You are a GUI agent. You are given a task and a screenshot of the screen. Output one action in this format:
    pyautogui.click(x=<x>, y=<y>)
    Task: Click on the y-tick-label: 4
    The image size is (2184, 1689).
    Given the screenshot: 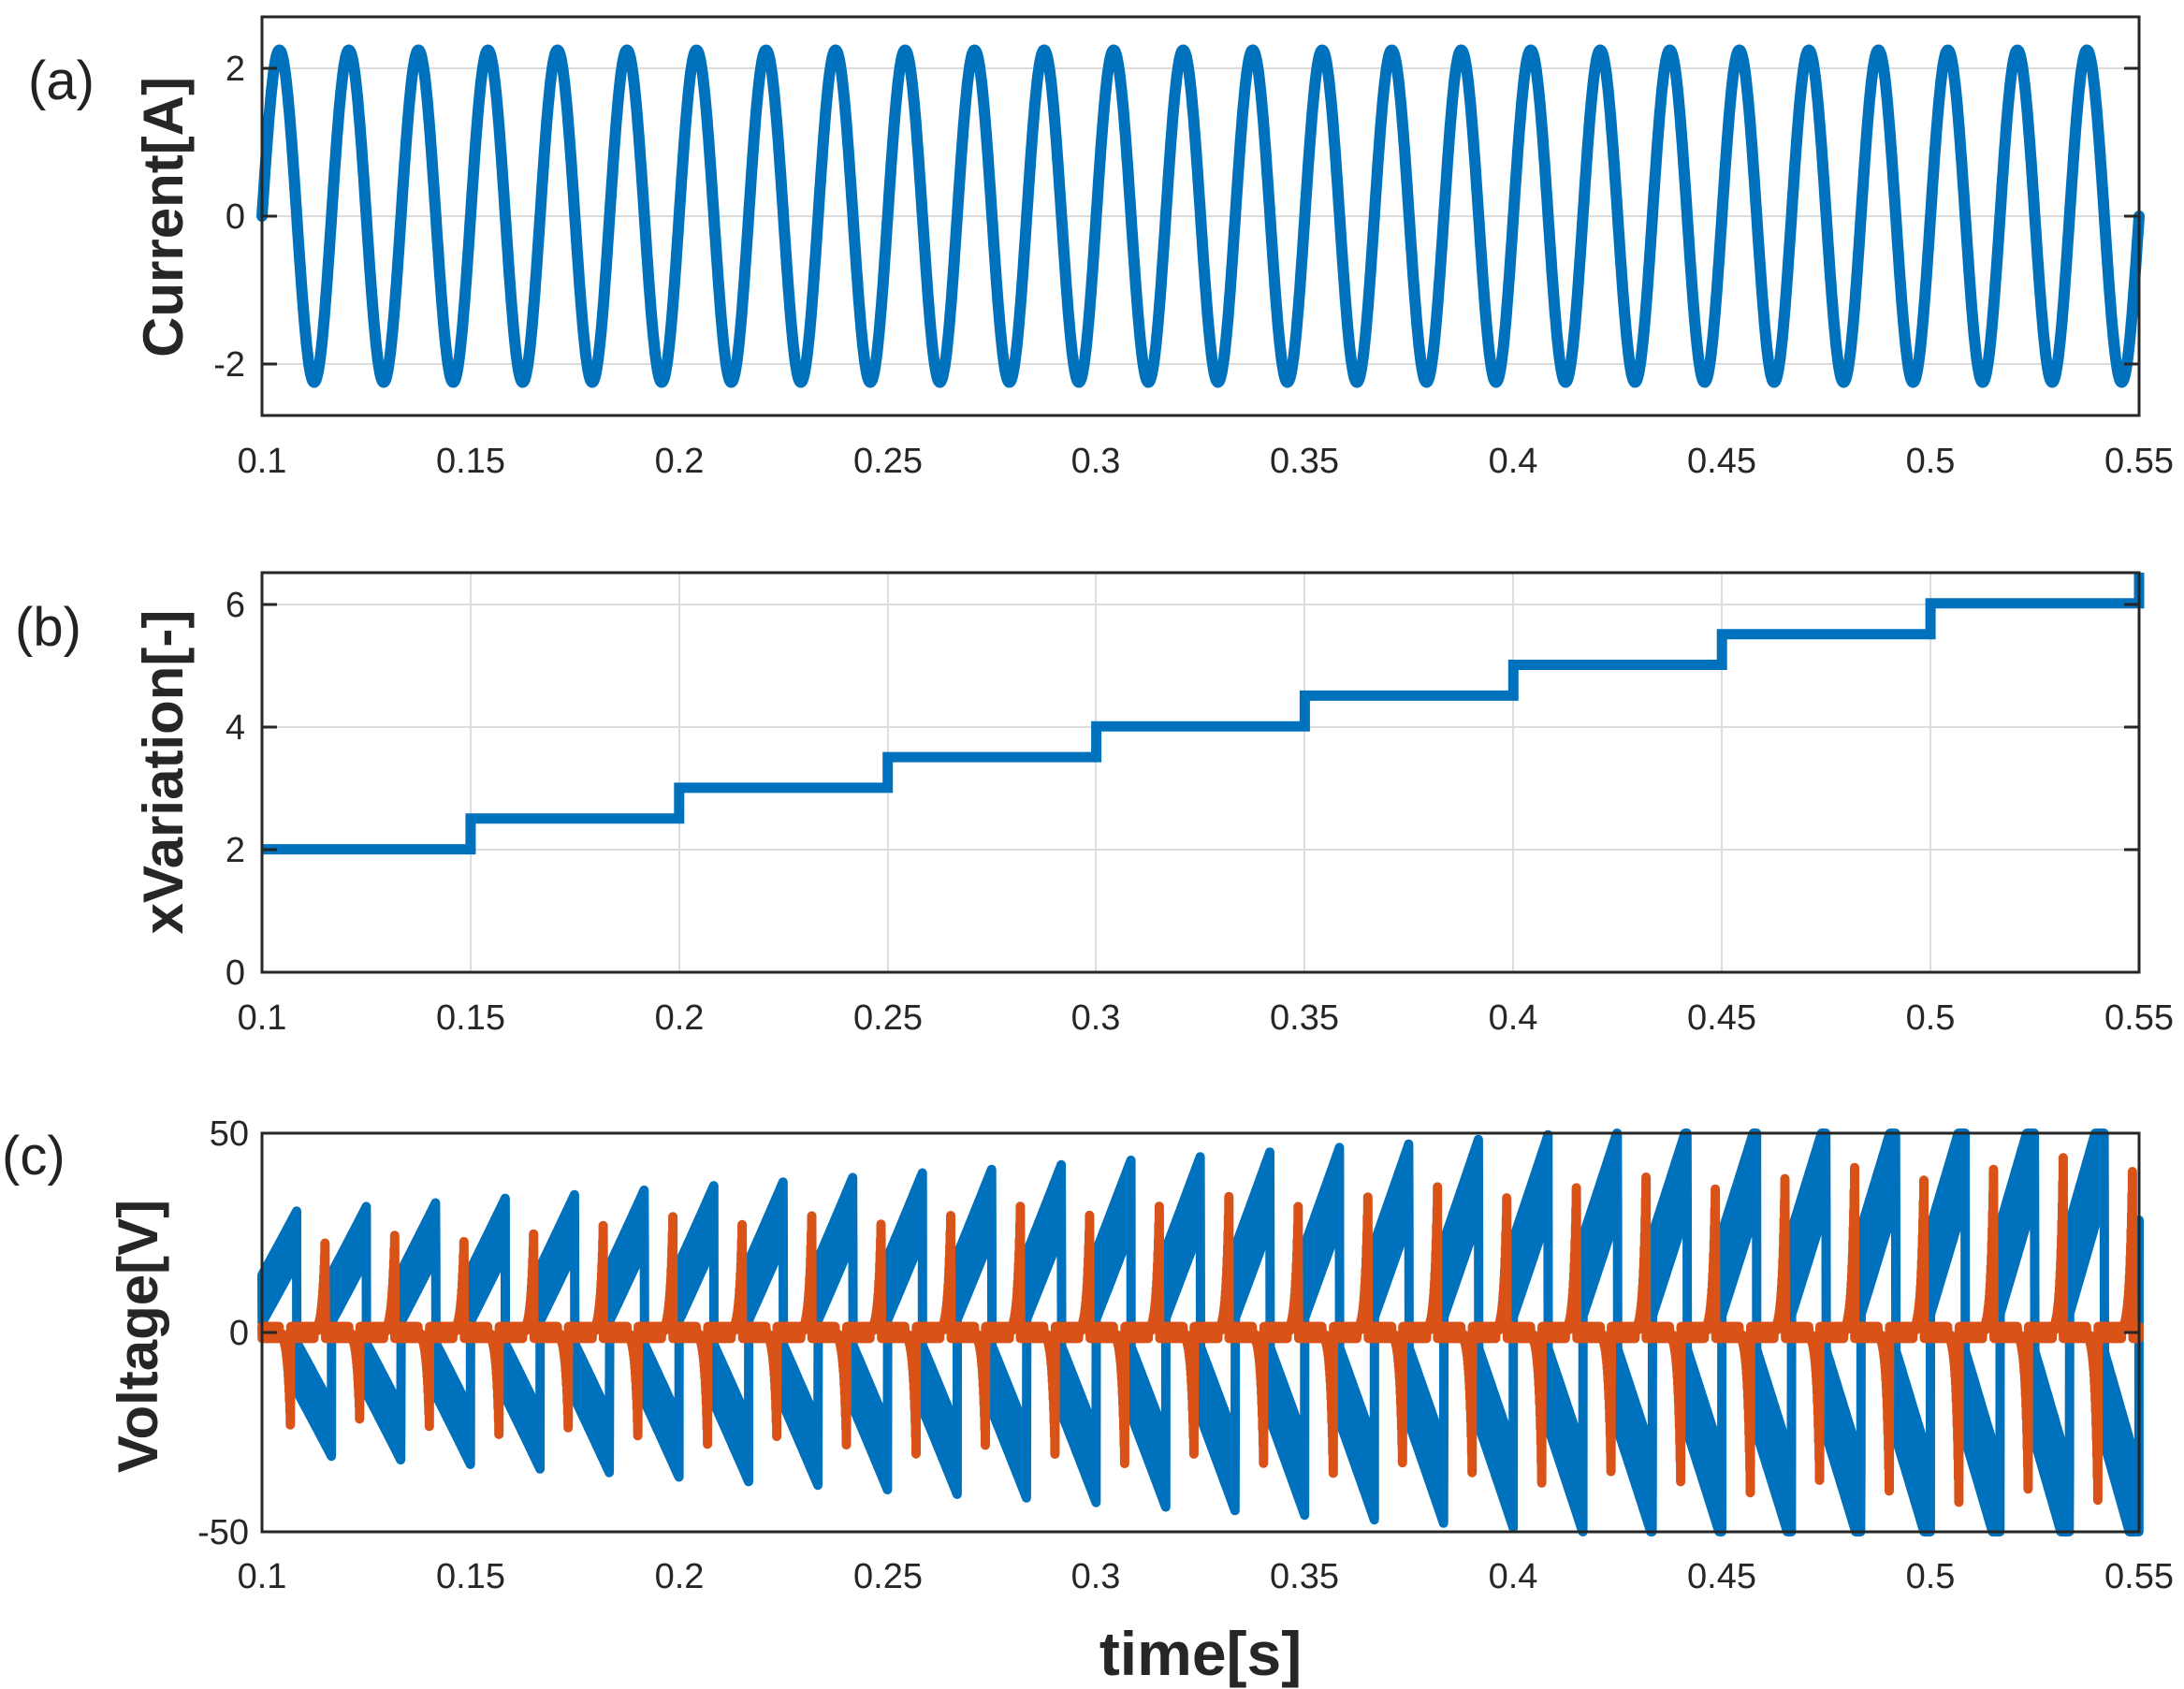 What is the action you would take?
    pyautogui.click(x=235, y=728)
    